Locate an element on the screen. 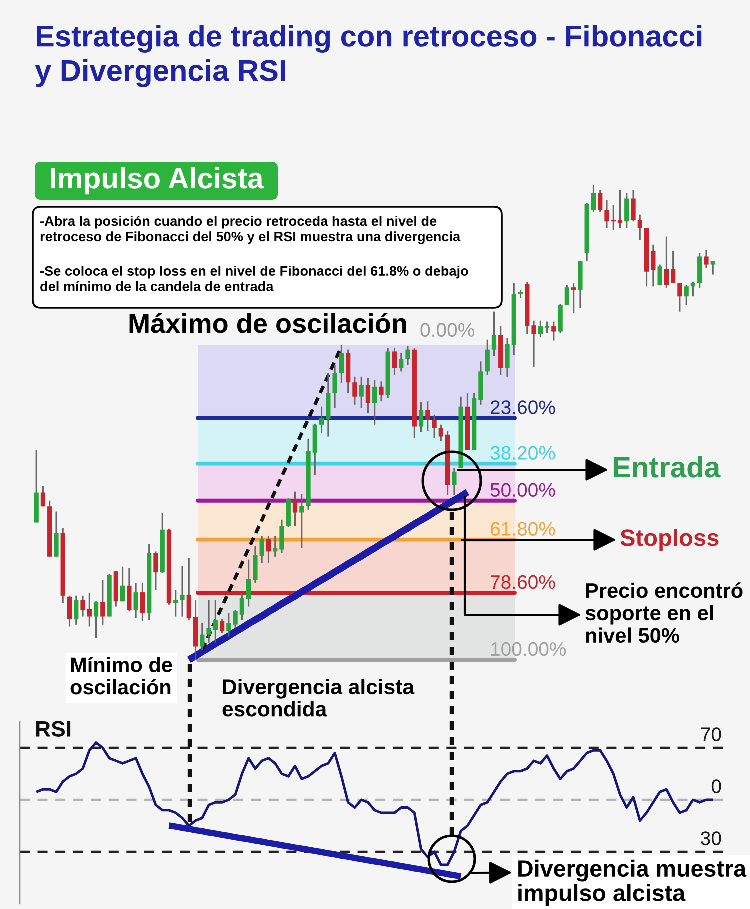 Image resolution: width=750 pixels, height=909 pixels. annotation: 50.00% is located at coordinates (523, 490).